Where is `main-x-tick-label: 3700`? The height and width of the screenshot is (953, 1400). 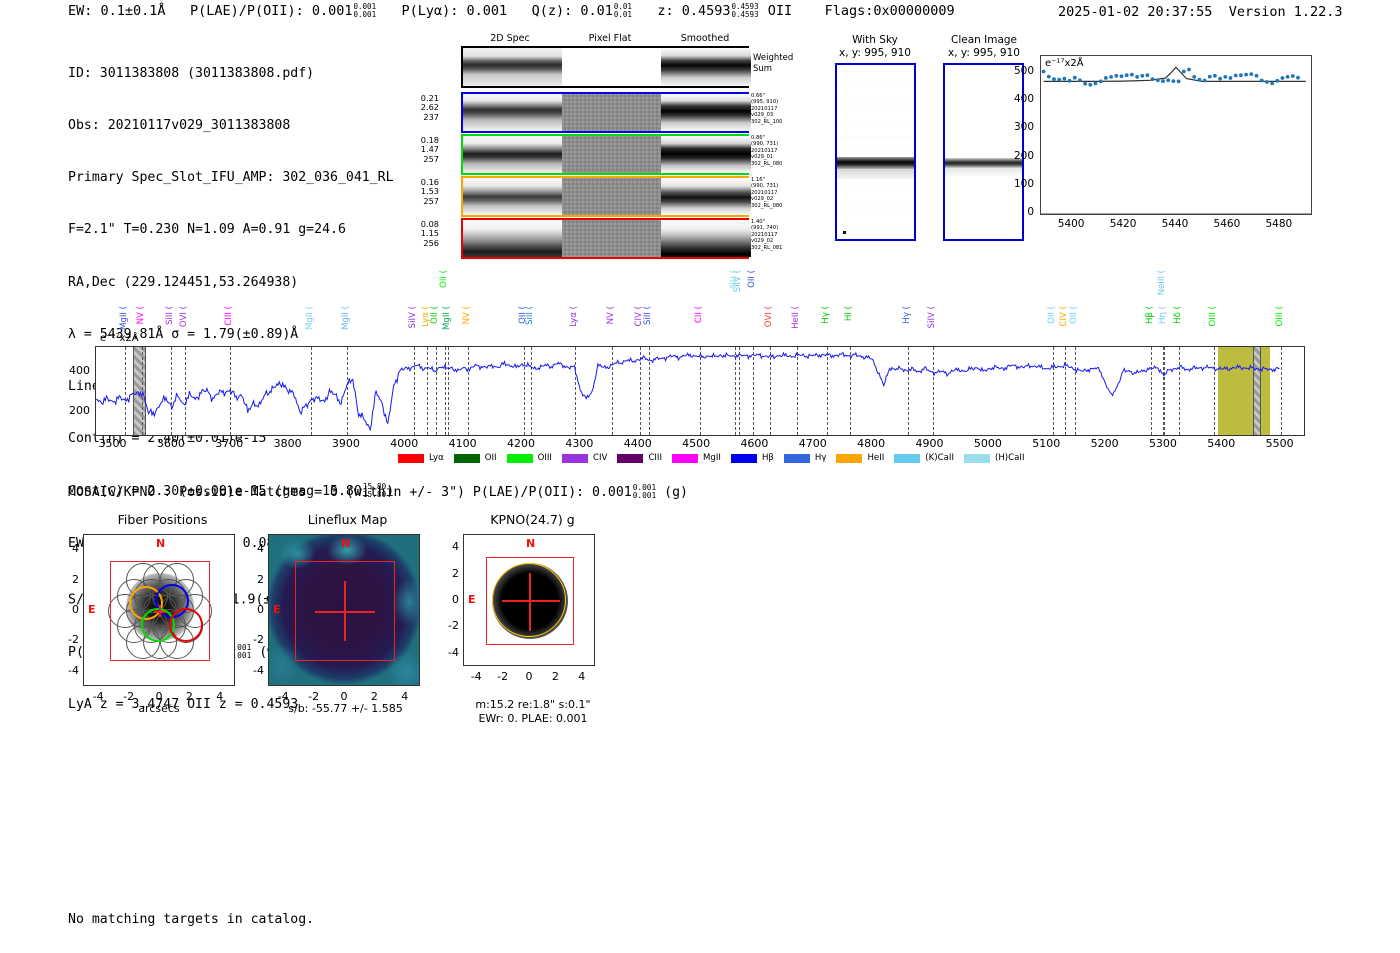
main-x-tick-label: 3700 is located at coordinates (229, 443).